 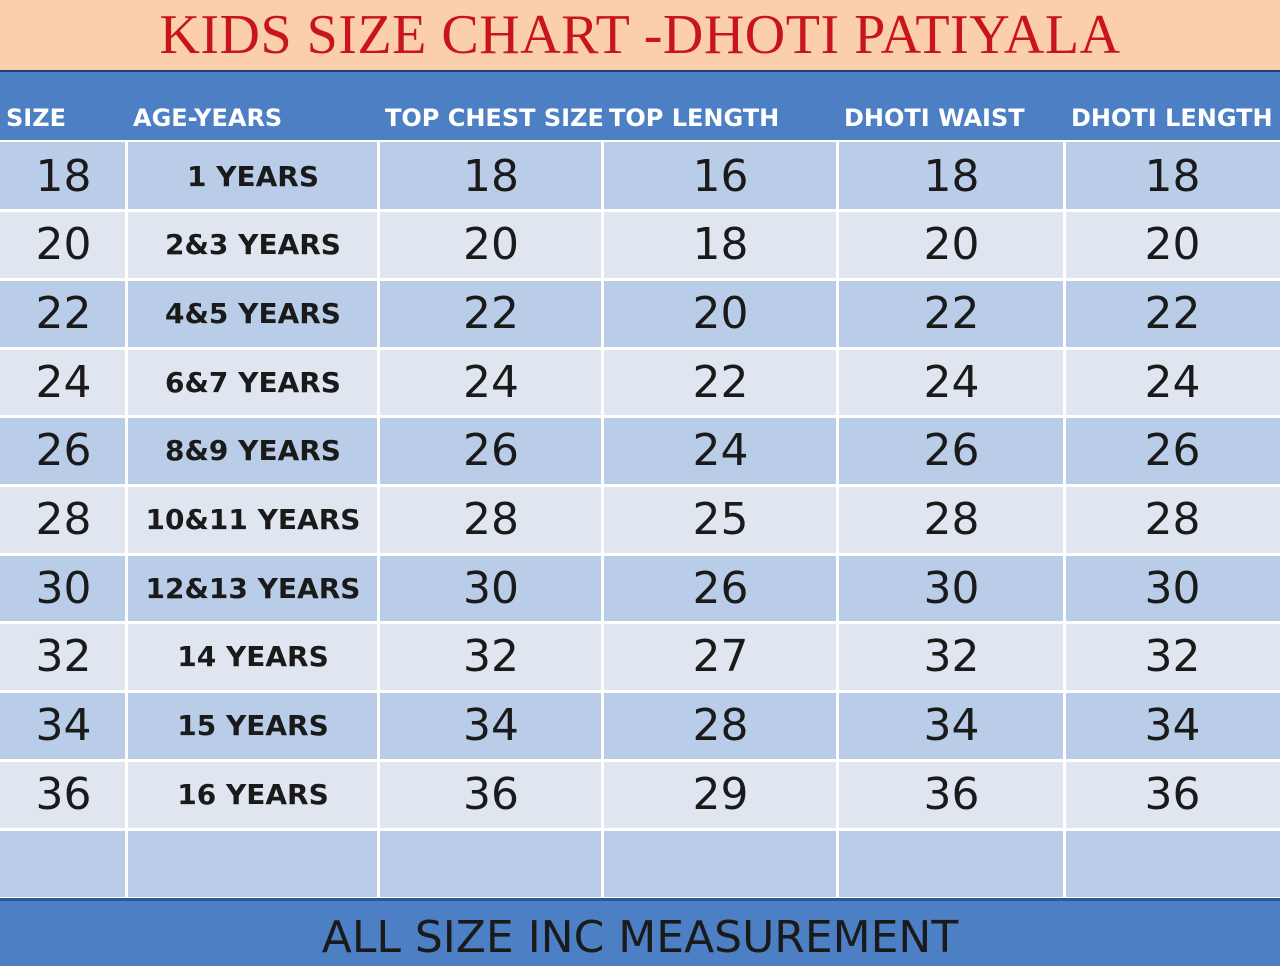 What do you see at coordinates (720, 726) in the screenshot?
I see `cell-top-length: 28` at bounding box center [720, 726].